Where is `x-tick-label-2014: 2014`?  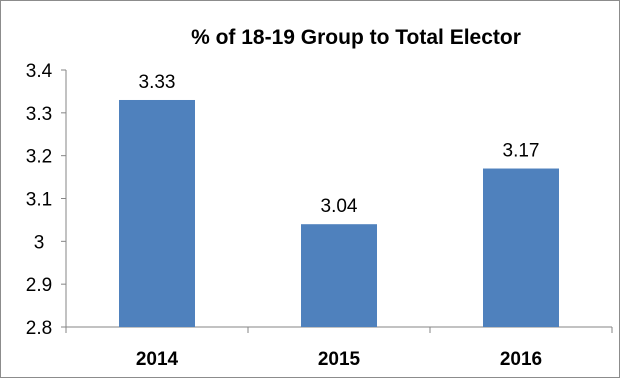 x-tick-label-2014: 2014 is located at coordinates (157, 359).